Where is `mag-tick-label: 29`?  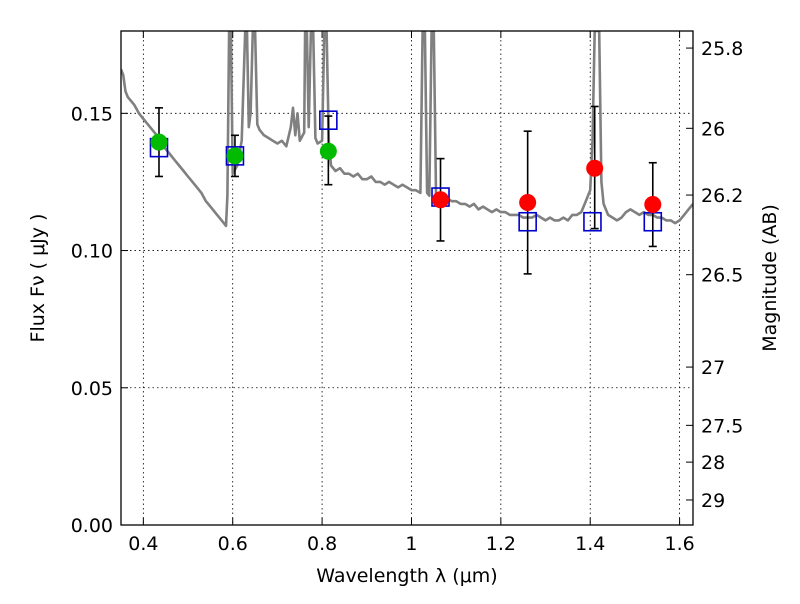 mag-tick-label: 29 is located at coordinates (713, 501).